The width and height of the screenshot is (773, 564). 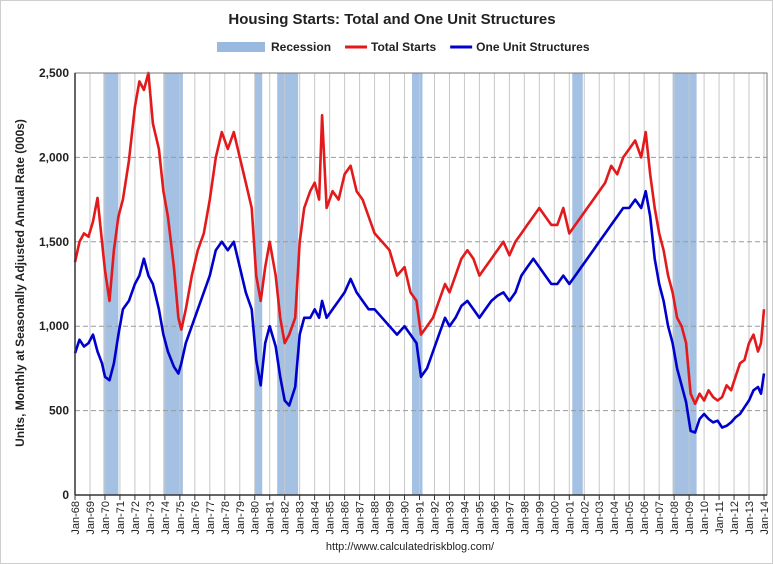 I want to click on x-tick-label: Jan-72, so click(x=136, y=518).